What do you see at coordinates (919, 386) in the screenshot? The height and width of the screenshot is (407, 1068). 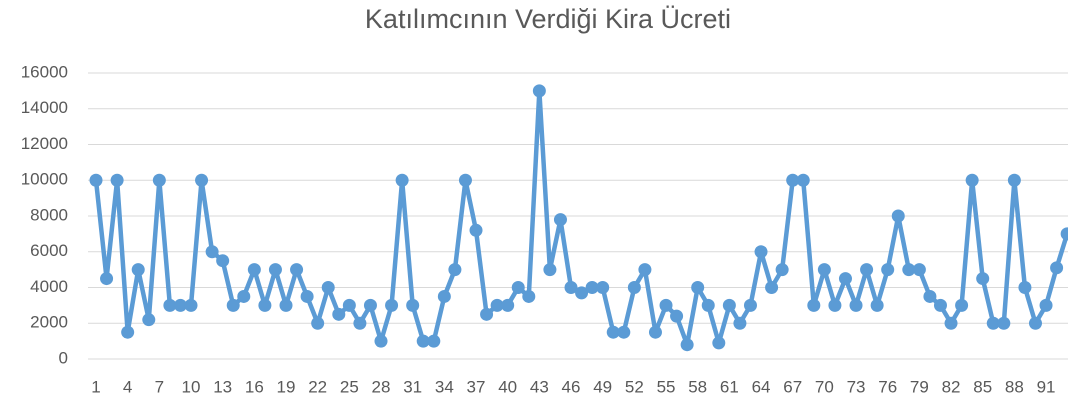 I see `x-tick-label: 79` at bounding box center [919, 386].